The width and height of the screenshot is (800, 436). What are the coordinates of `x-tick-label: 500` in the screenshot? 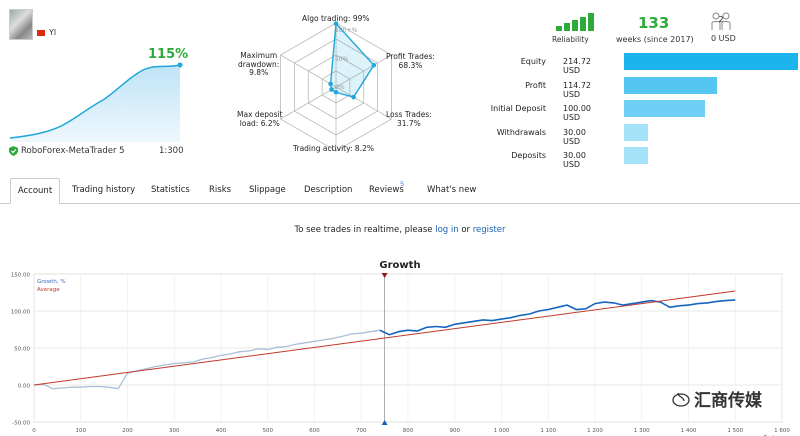 It's located at (268, 431).